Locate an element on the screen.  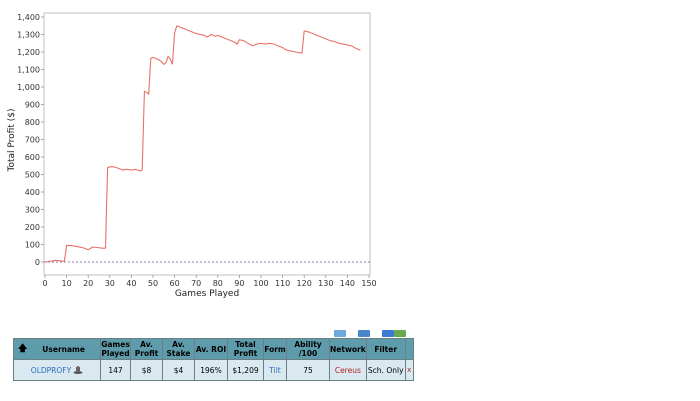
table-toolbar is located at coordinates (370, 334).